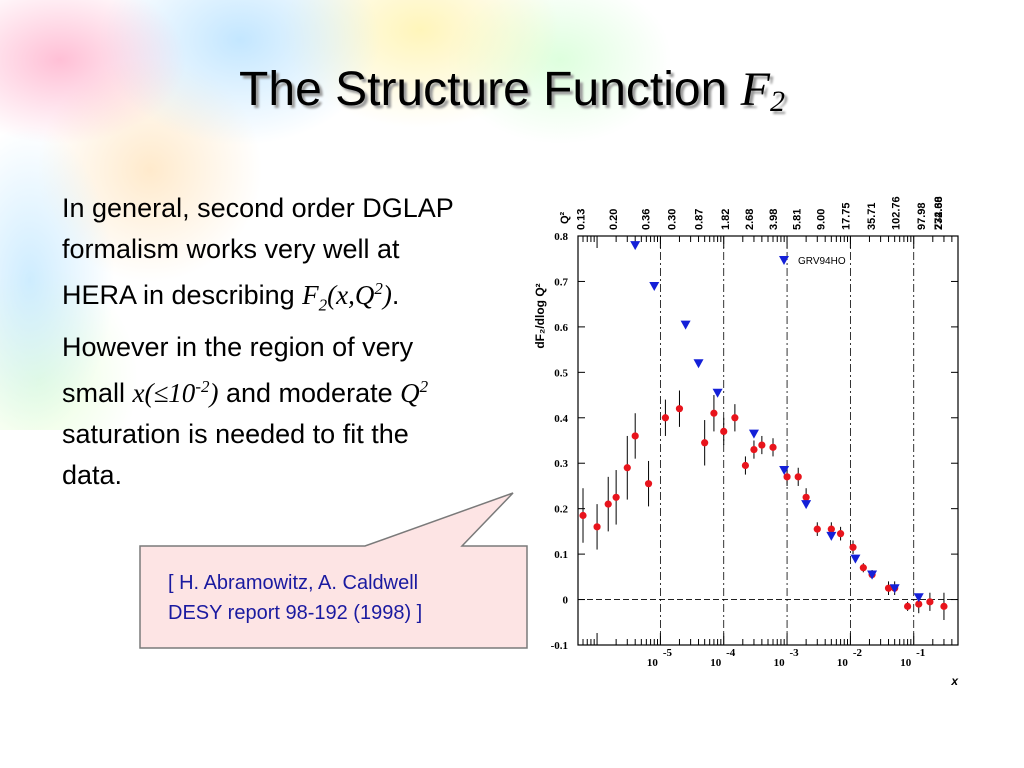 The width and height of the screenshot is (1024, 768). What do you see at coordinates (673, 219) in the screenshot?
I see `q2-bin-label: 0.30` at bounding box center [673, 219].